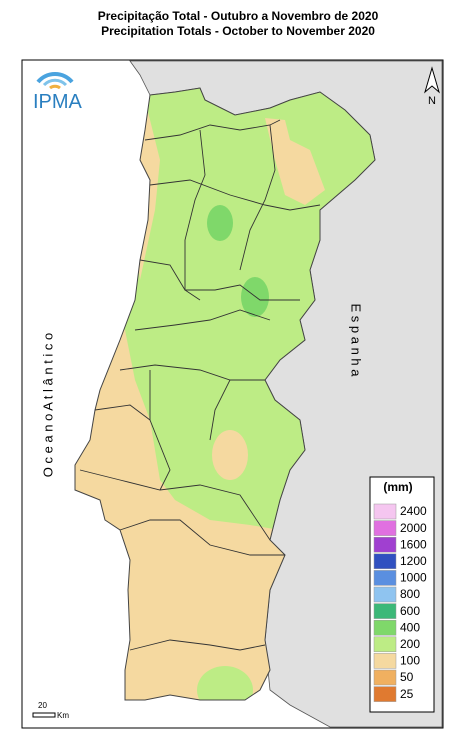 This screenshot has width=469, height=750. Describe the element at coordinates (410, 594) in the screenshot. I see `legend-label: 800` at that location.